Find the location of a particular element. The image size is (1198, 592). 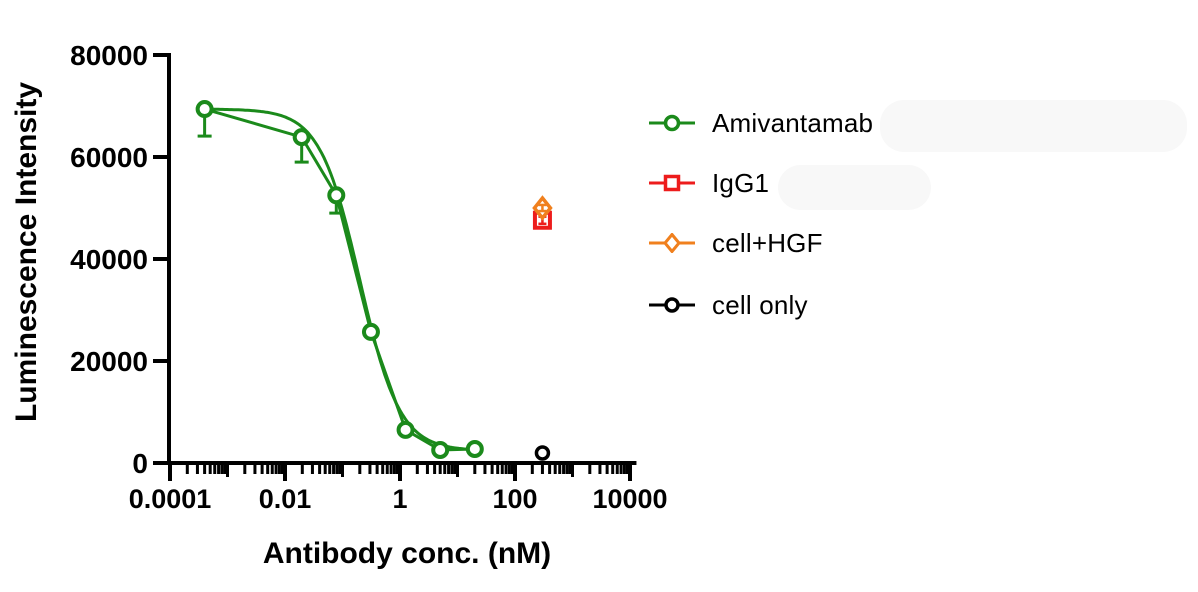

x-tick-label: 10000 is located at coordinates (629, 499).